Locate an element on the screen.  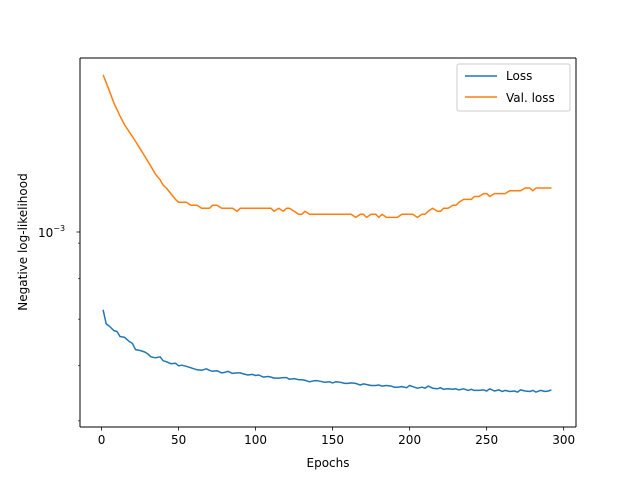
legend: Loss Val. loss is located at coordinates (513, 87).